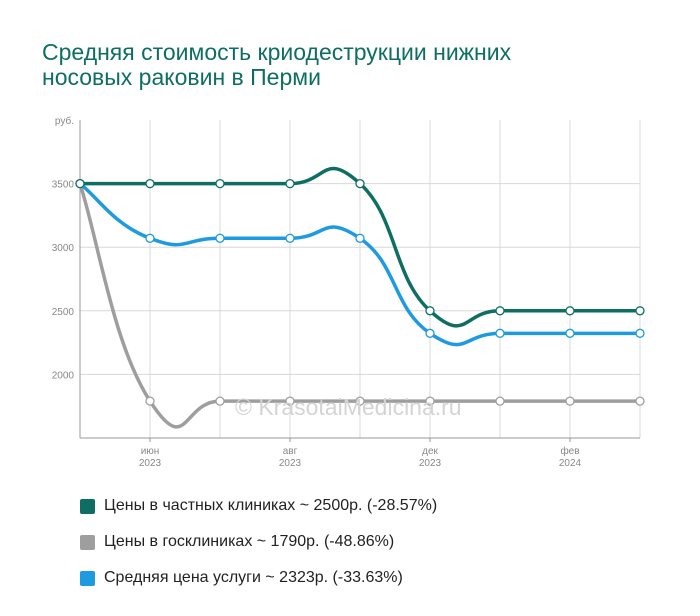 The image size is (700, 616). Describe the element at coordinates (63, 248) in the screenshot. I see `y-tick-label: 3000` at that location.